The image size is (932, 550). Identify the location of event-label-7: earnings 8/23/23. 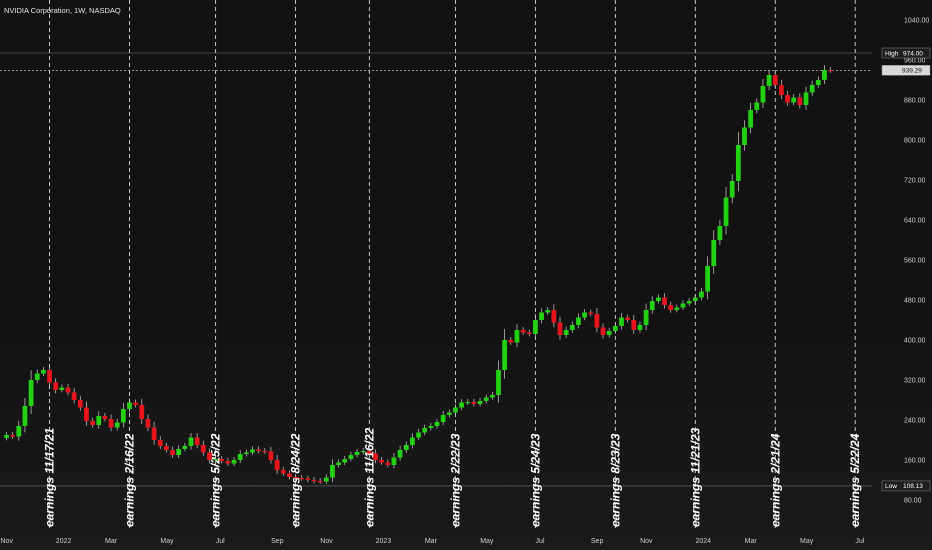
(615, 480).